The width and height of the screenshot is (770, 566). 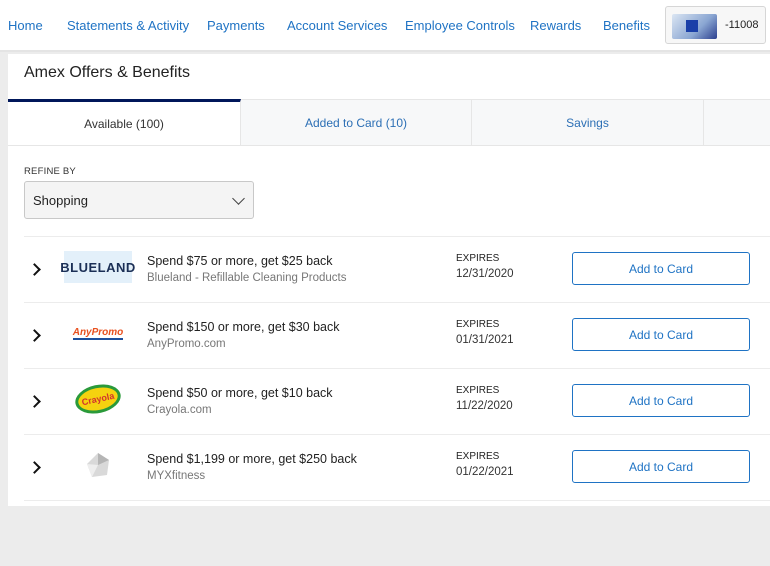 What do you see at coordinates (98, 465) in the screenshot?
I see `myx-logo` at bounding box center [98, 465].